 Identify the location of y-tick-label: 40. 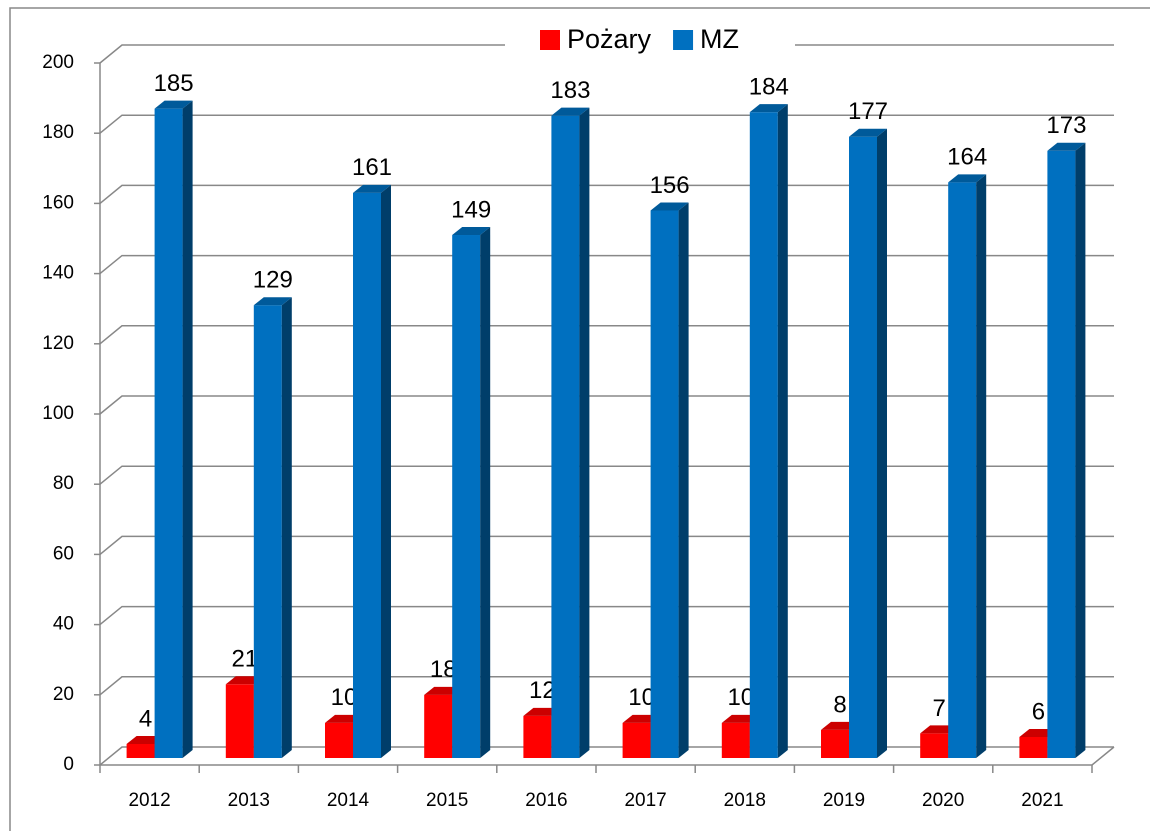
(63, 624).